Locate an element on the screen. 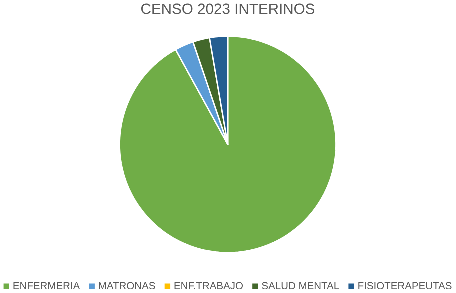  chart-title: CENSO 2023 INTERINOS is located at coordinates (228, 9).